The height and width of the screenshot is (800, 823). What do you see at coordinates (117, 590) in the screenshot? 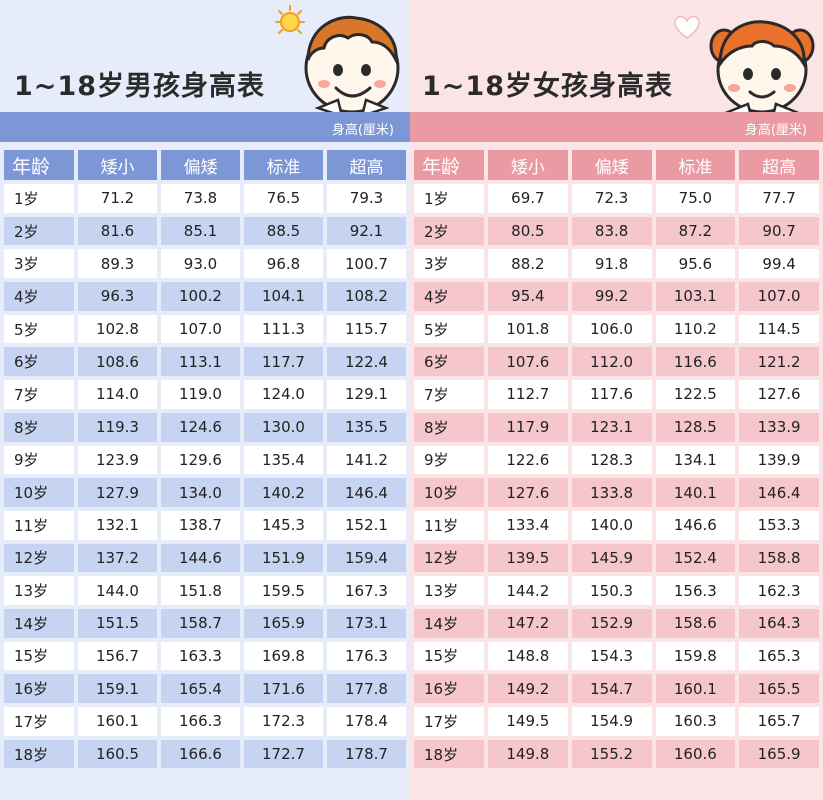
I see `short-value-cell: 144.0` at bounding box center [117, 590].